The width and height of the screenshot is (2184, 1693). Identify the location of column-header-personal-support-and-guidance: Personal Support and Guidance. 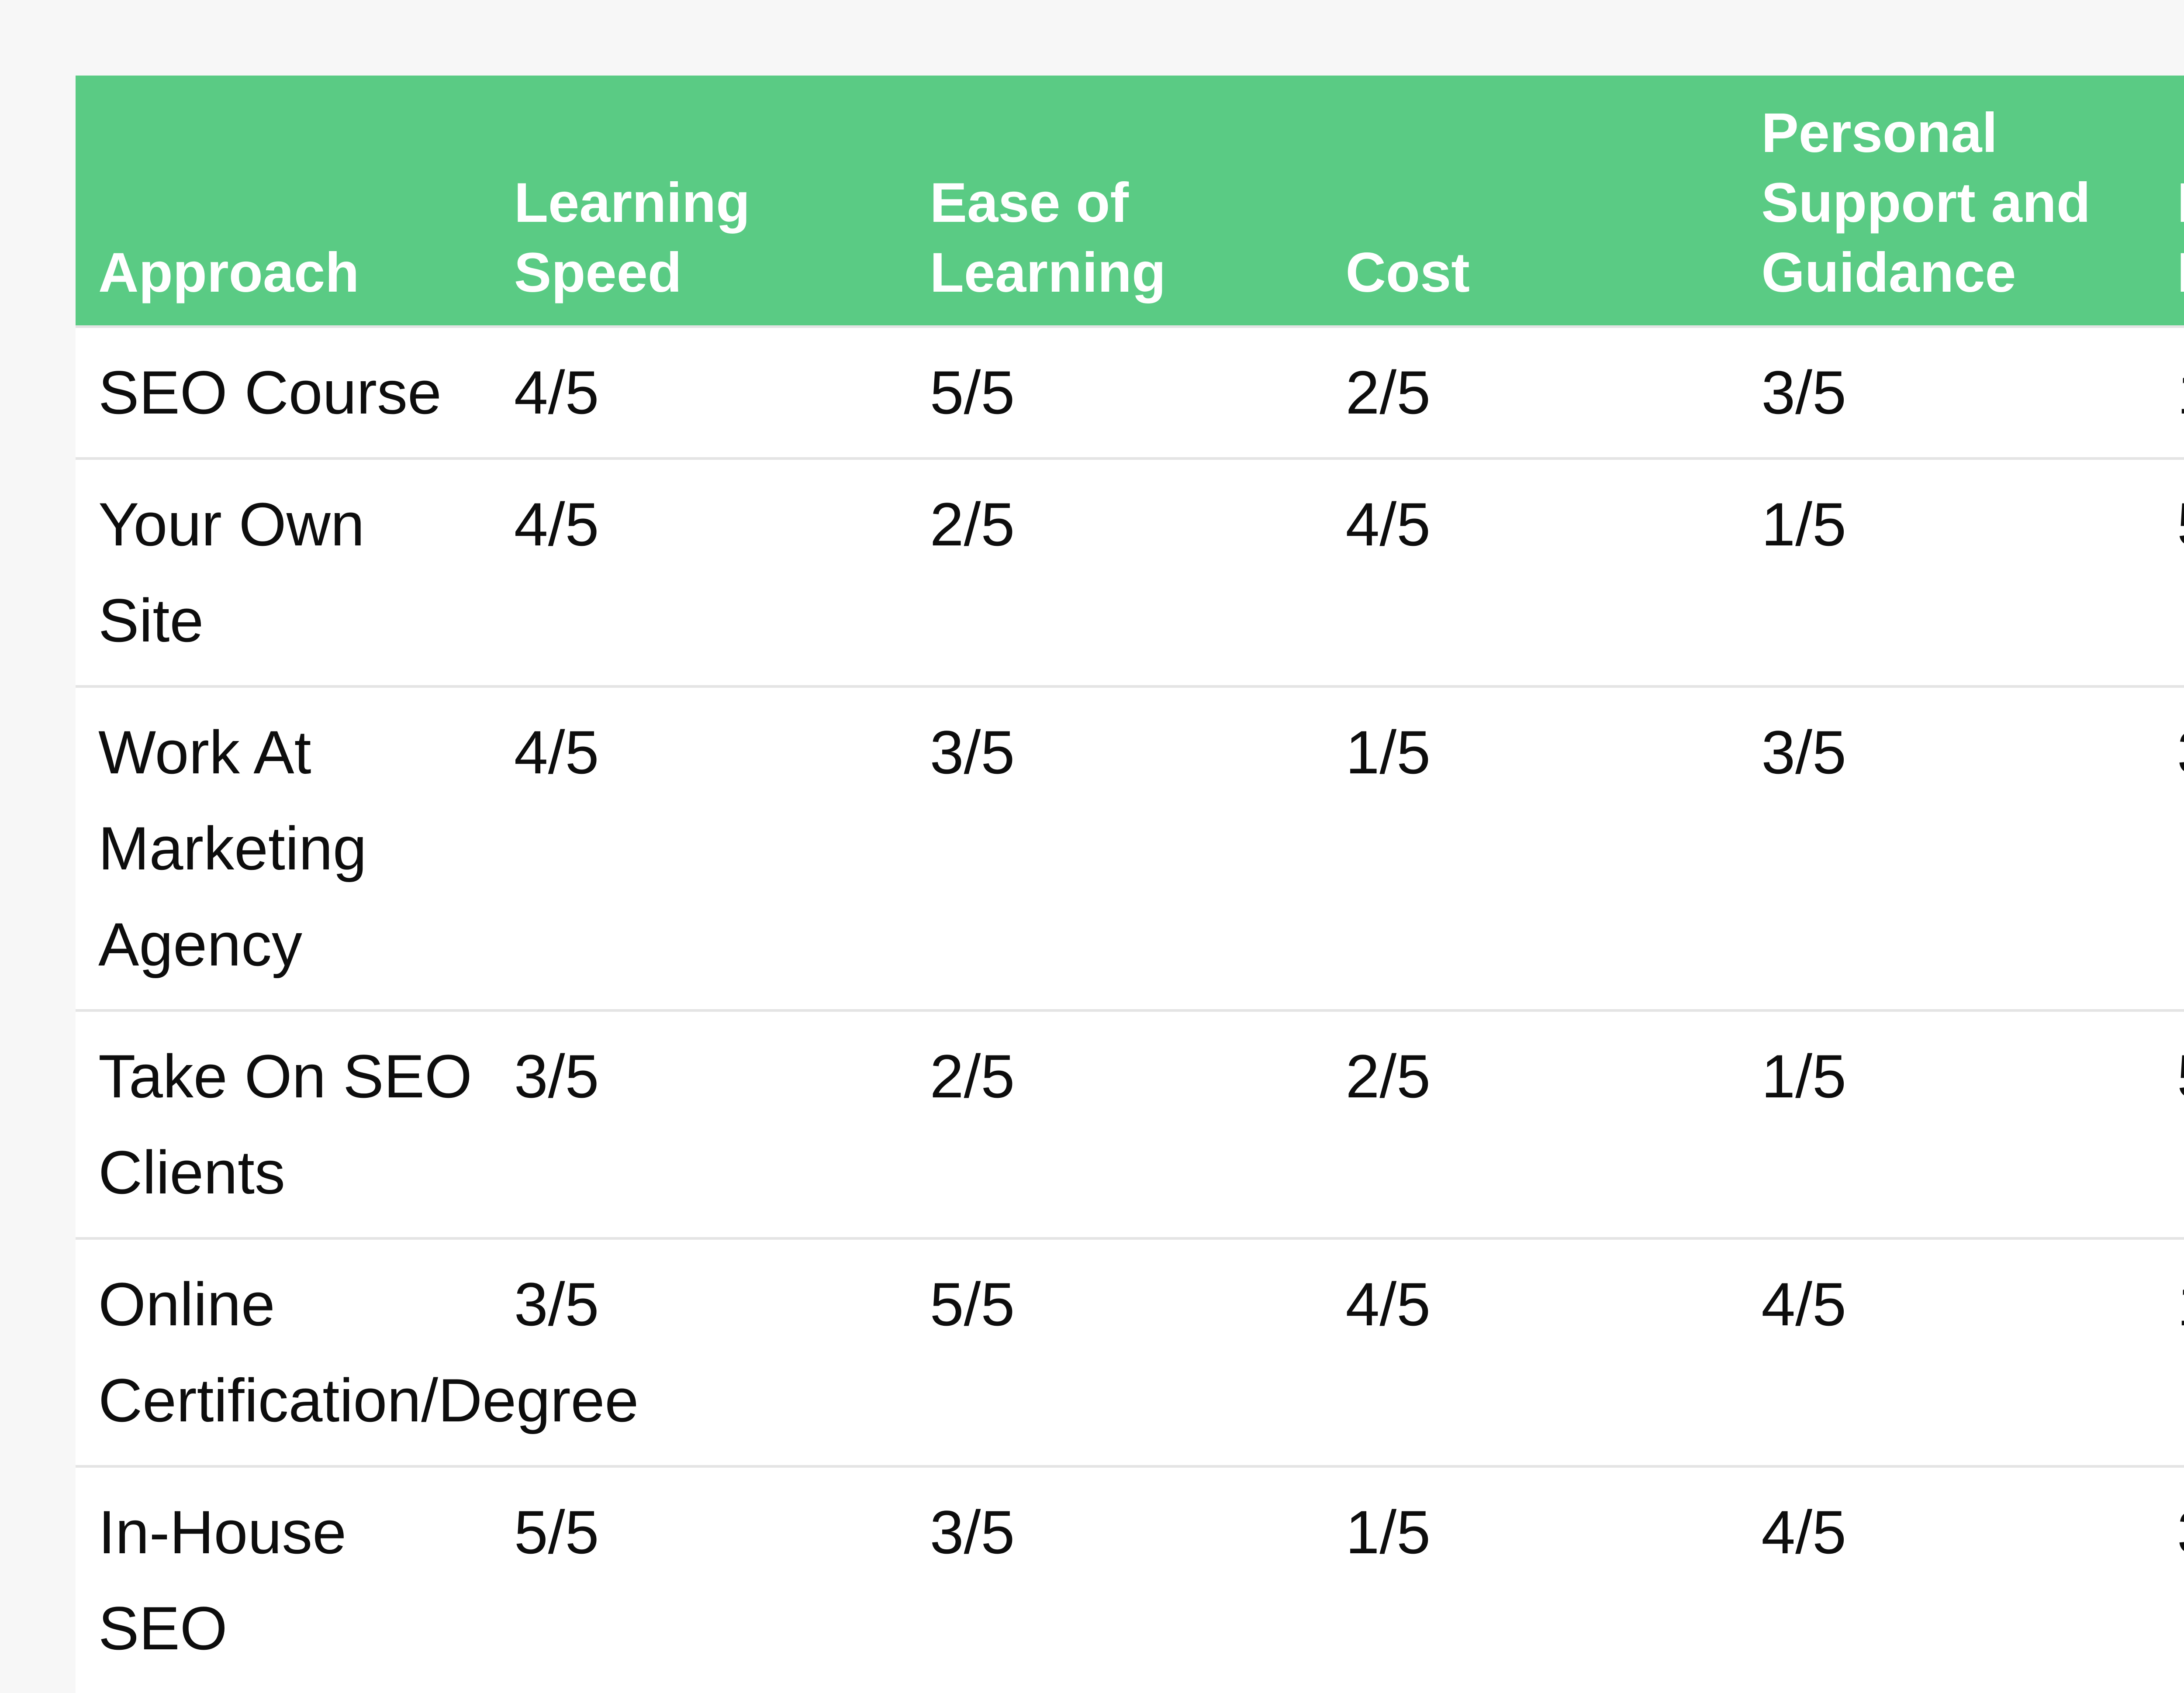
(1946, 201).